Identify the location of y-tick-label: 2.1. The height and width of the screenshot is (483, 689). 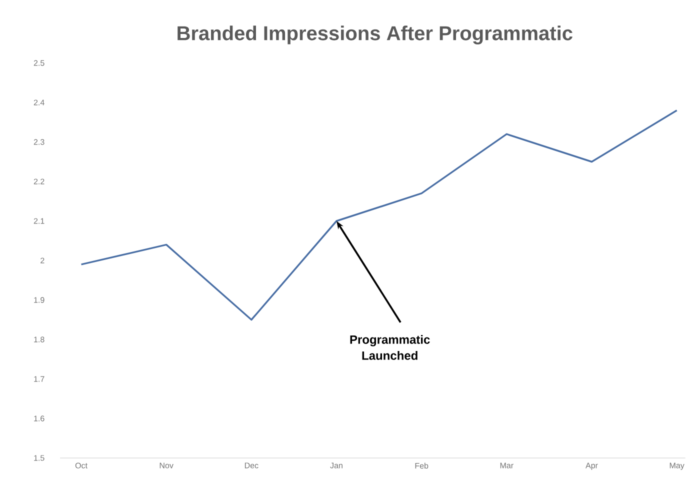
(39, 221).